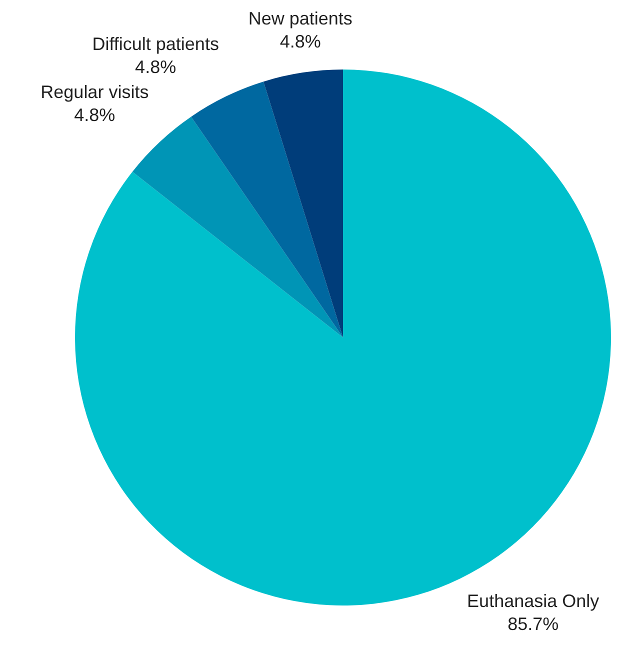 Image resolution: width=641 pixels, height=647 pixels. Describe the element at coordinates (94, 92) in the screenshot. I see `slice-label: Regular visits` at that location.